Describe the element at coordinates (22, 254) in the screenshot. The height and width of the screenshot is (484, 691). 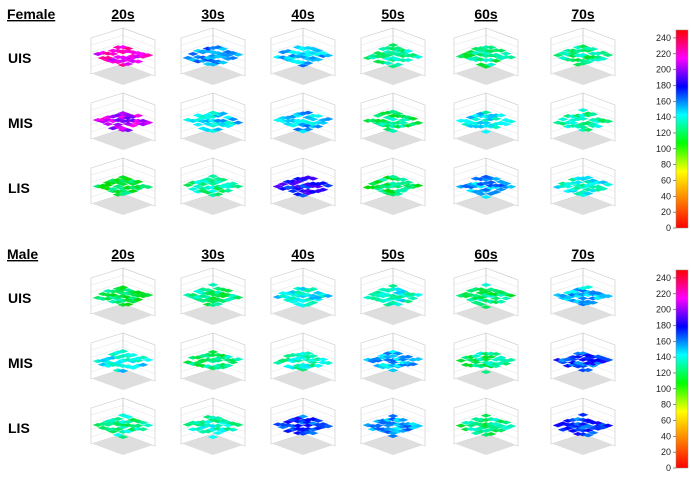
I see `group-label: Male` at that location.